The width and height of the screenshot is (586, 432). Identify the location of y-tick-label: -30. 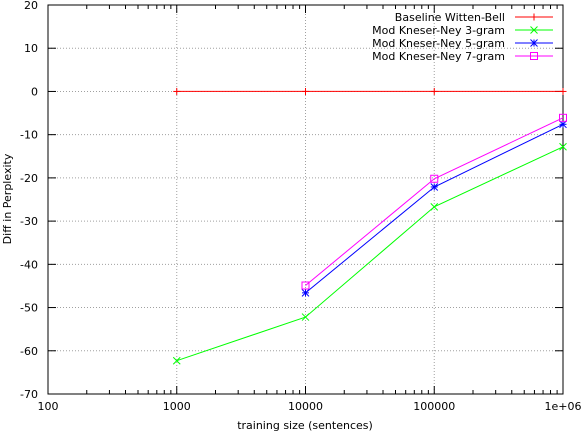
(29, 221).